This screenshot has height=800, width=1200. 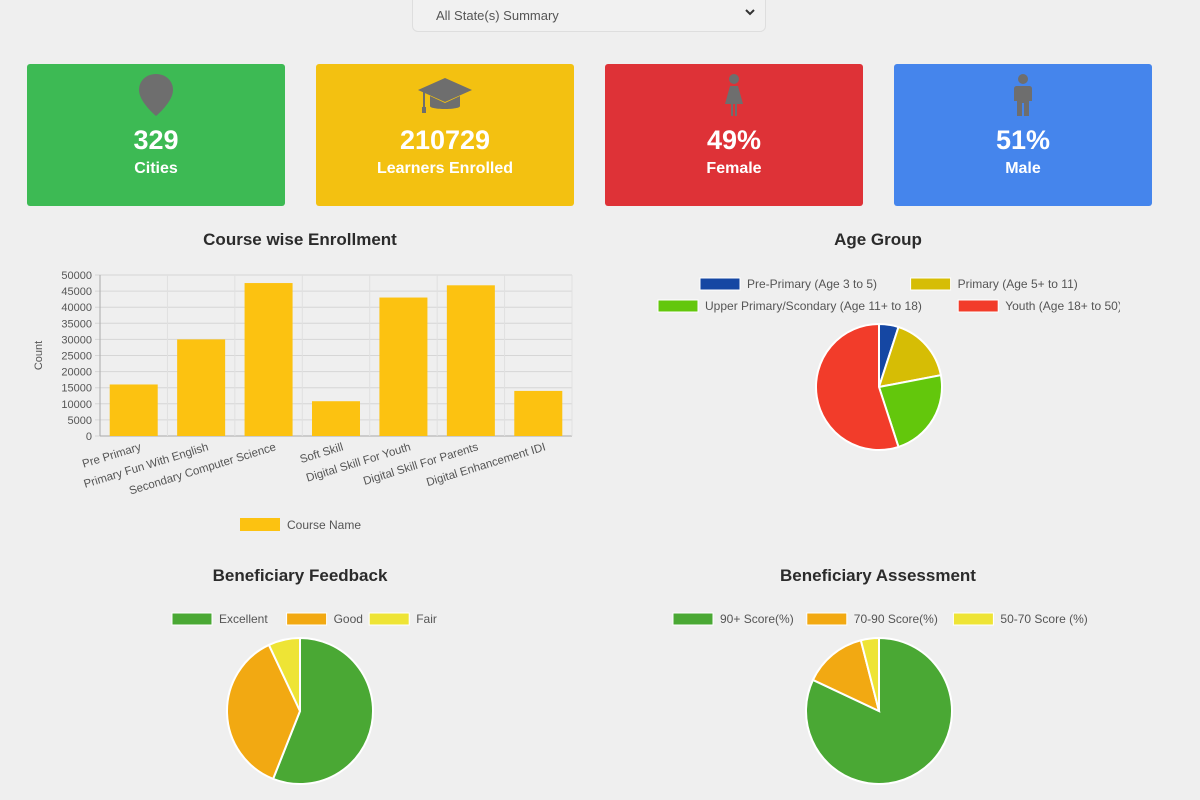 I want to click on legend-label: Good, so click(x=348, y=619).